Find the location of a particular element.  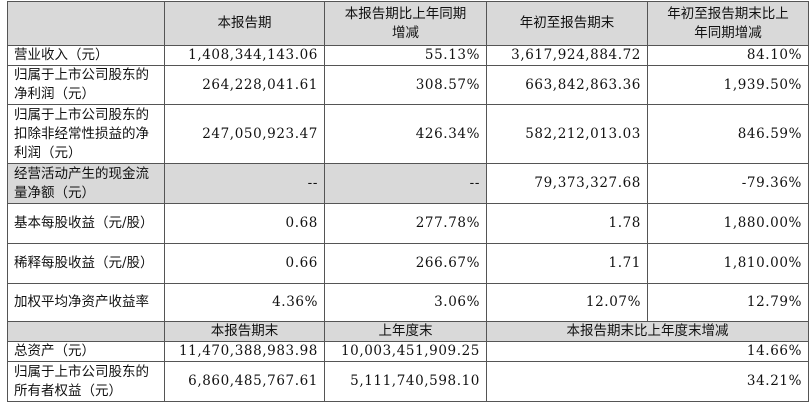

table-cell: 本报告期 is located at coordinates (244, 23).